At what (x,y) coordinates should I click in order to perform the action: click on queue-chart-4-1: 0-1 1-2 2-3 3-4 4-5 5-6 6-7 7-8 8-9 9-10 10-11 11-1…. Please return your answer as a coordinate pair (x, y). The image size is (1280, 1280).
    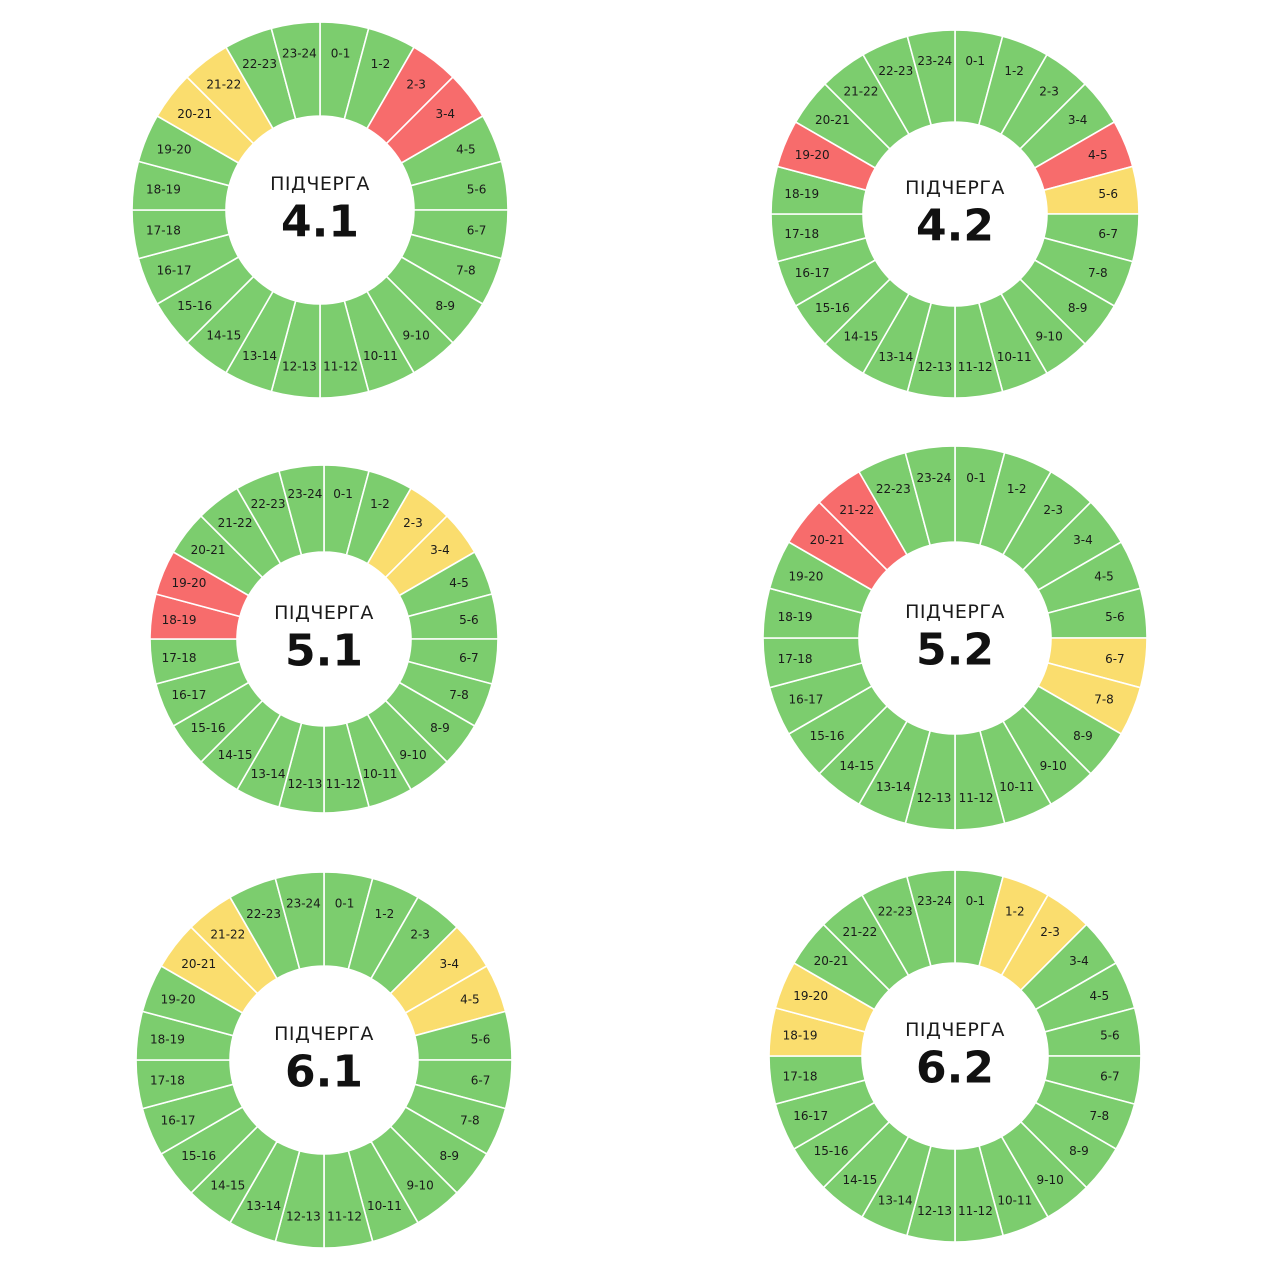
    Looking at the image, I should click on (320, 210).